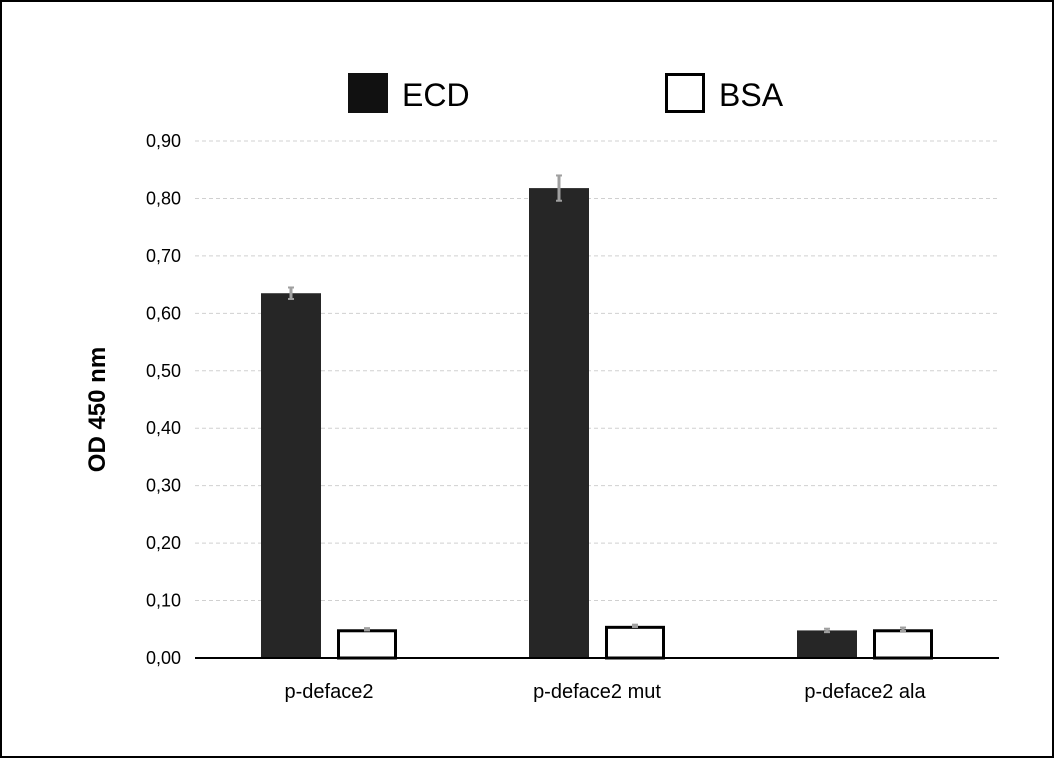 The image size is (1054, 760). Describe the element at coordinates (163, 313) in the screenshot. I see `y-tick-label: 0,60` at that location.